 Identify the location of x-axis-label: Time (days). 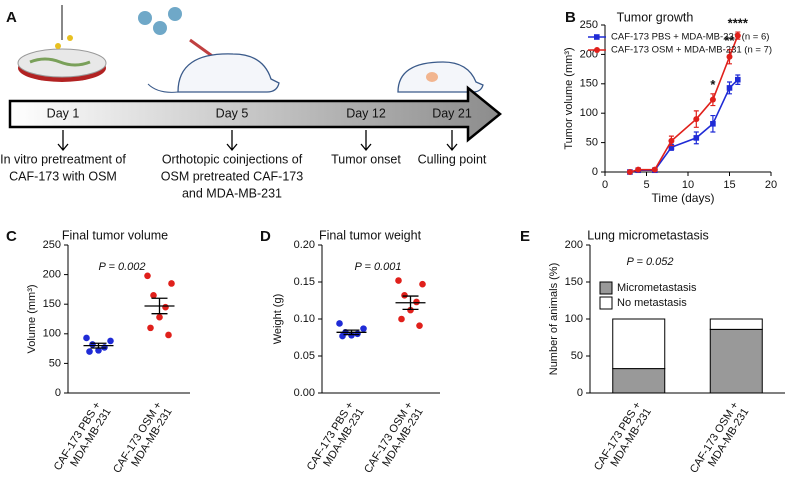
(683, 198).